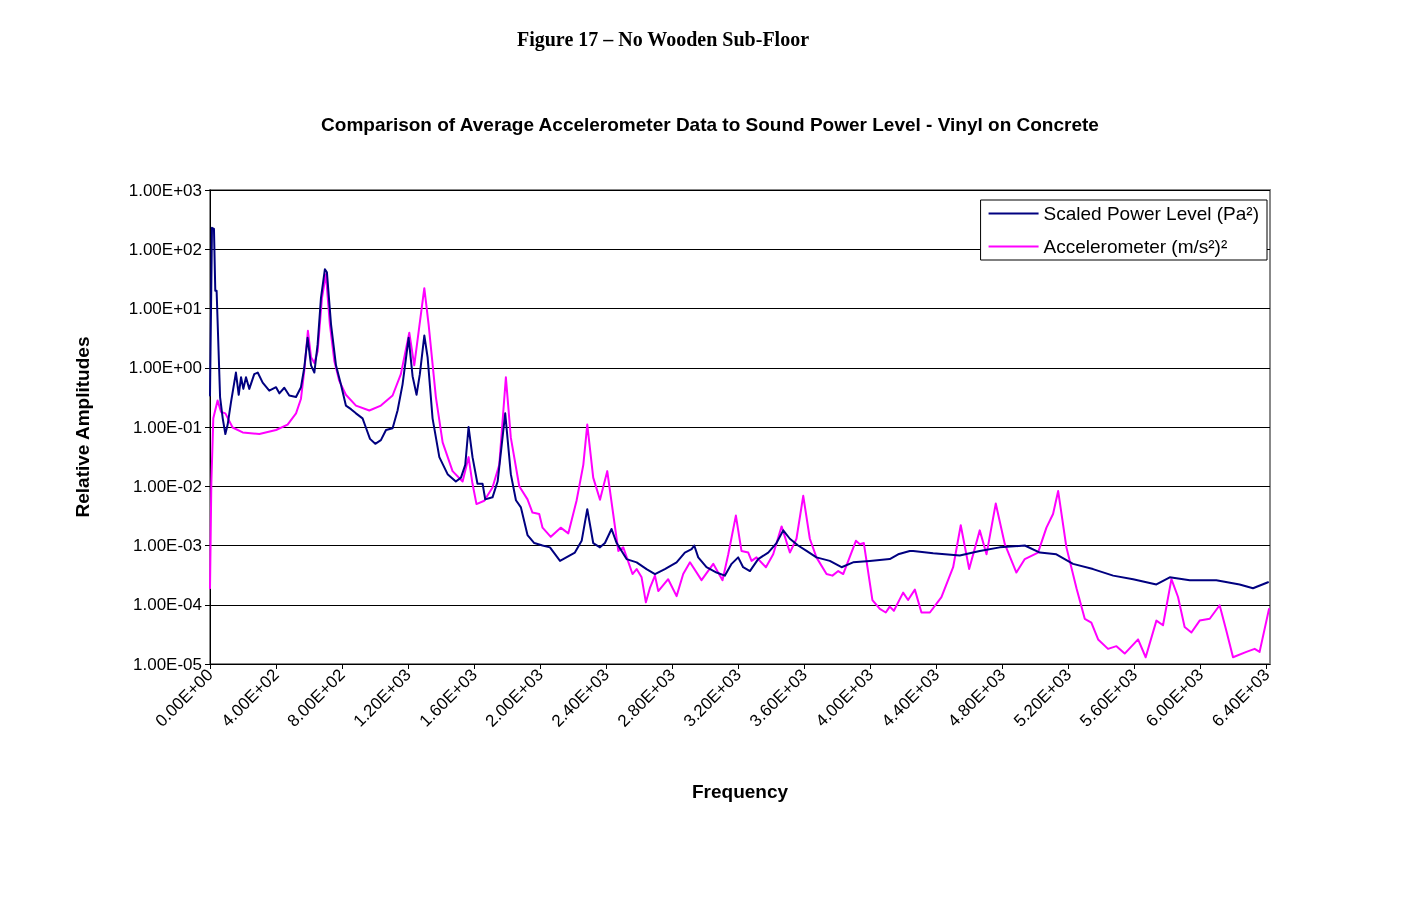 The image size is (1405, 900). Describe the element at coordinates (663, 39) in the screenshot. I see `chart-title: Figure 17 – No Wooden Sub-Floor` at that location.